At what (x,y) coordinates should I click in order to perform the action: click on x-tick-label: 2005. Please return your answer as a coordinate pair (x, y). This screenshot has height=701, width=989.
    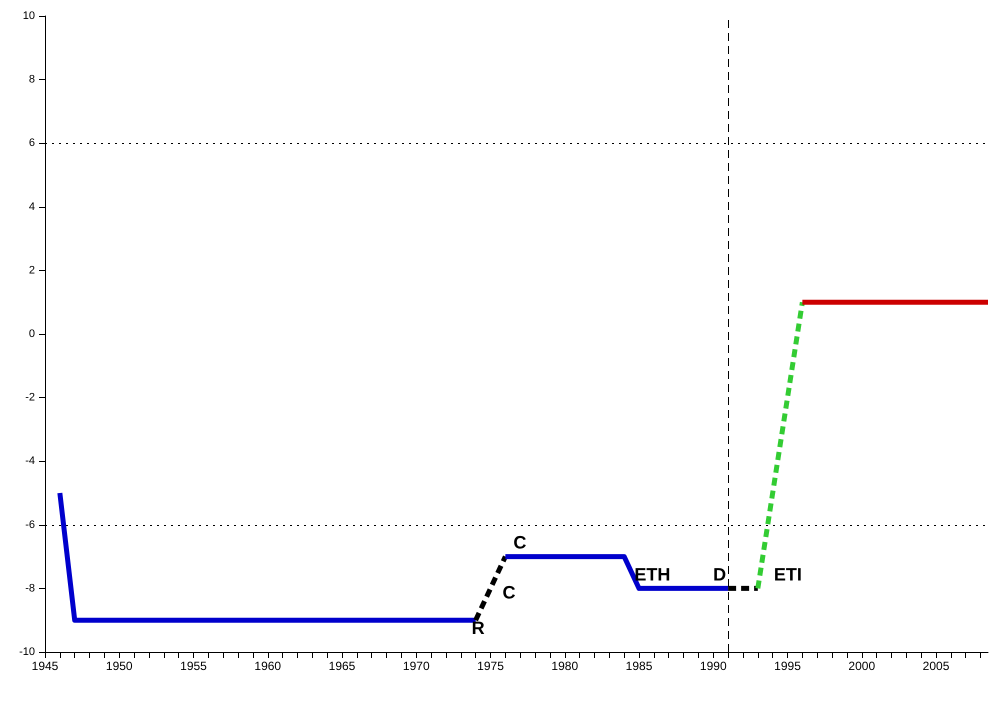
    Looking at the image, I should click on (936, 666).